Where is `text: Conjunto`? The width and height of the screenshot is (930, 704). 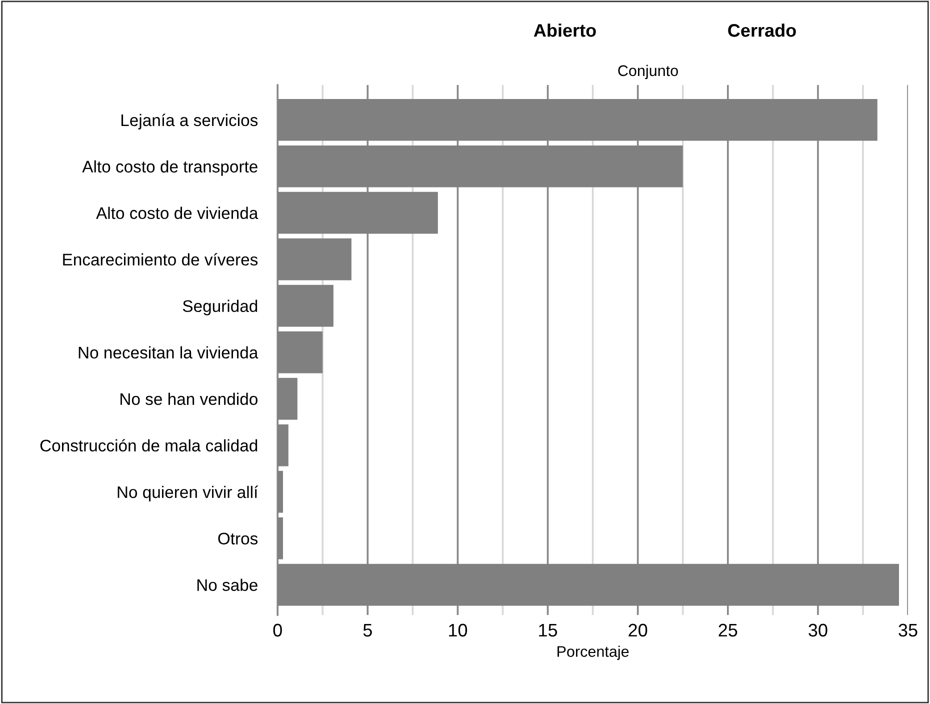 text: Conjunto is located at coordinates (648, 72).